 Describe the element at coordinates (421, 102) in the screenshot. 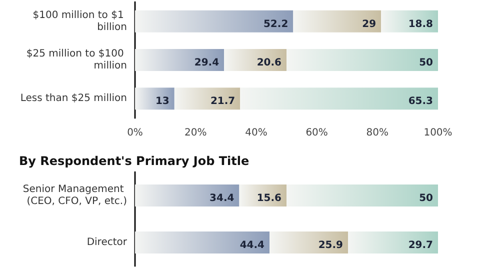

I see `data-label: 65.3` at that location.